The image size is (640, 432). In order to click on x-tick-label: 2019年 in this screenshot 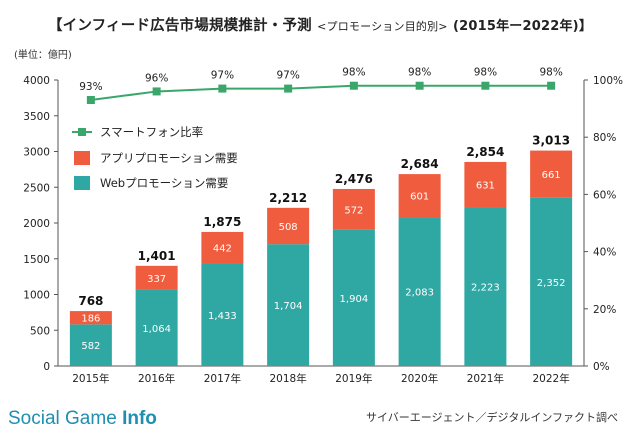, I will do `click(353, 378)`.